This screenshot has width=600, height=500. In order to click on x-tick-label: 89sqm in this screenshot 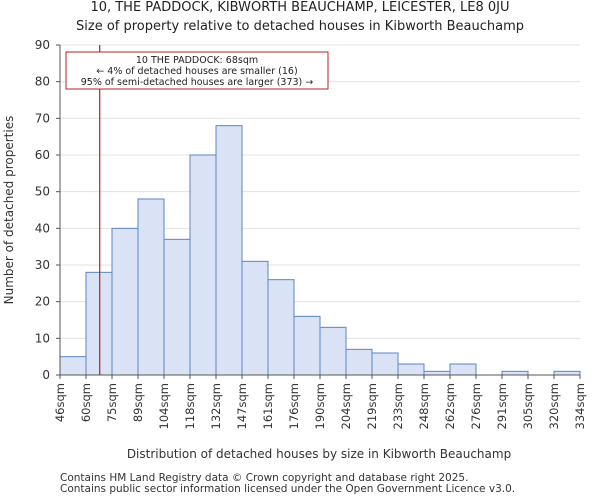, I will do `click(138, 402)`.